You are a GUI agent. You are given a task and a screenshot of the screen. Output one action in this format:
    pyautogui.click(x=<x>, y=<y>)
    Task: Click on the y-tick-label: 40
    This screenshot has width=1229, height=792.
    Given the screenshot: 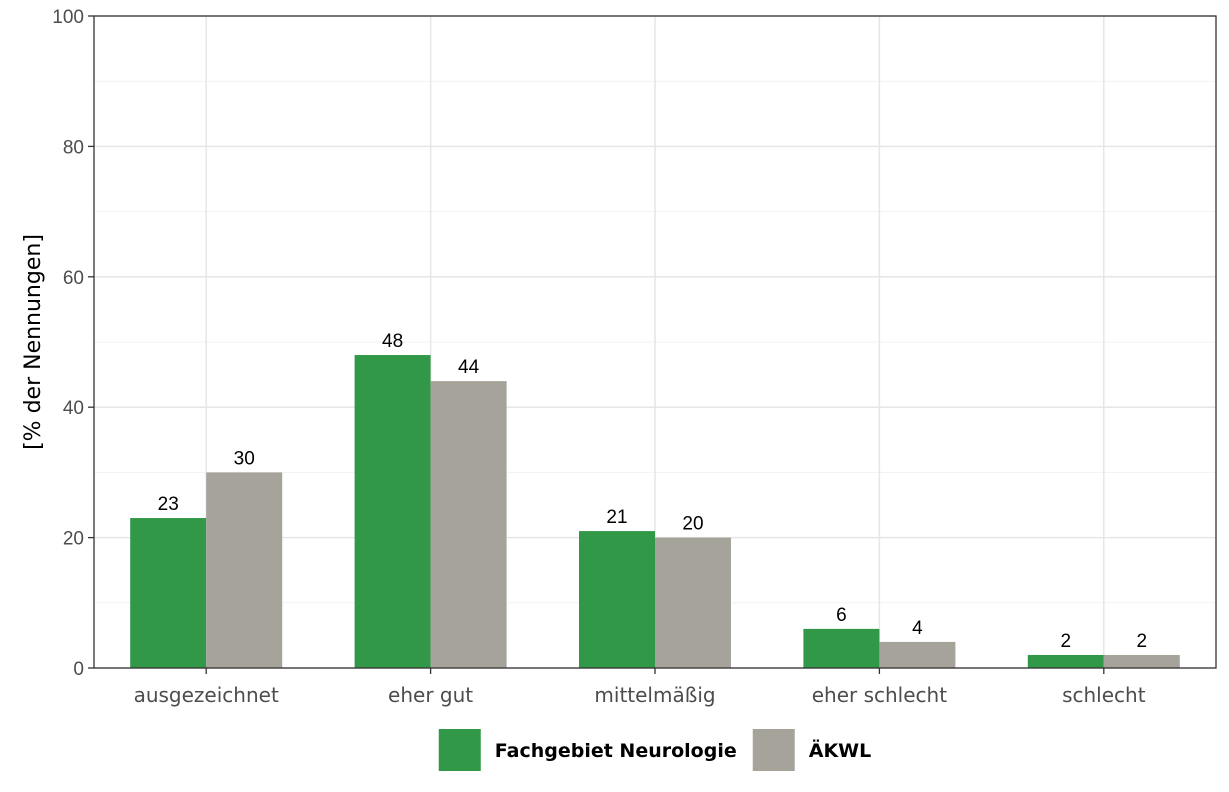 What is the action you would take?
    pyautogui.click(x=73, y=408)
    